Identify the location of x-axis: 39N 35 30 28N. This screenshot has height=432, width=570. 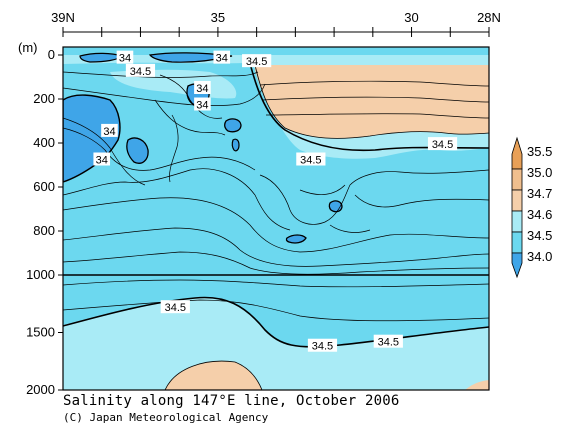
(276, 17).